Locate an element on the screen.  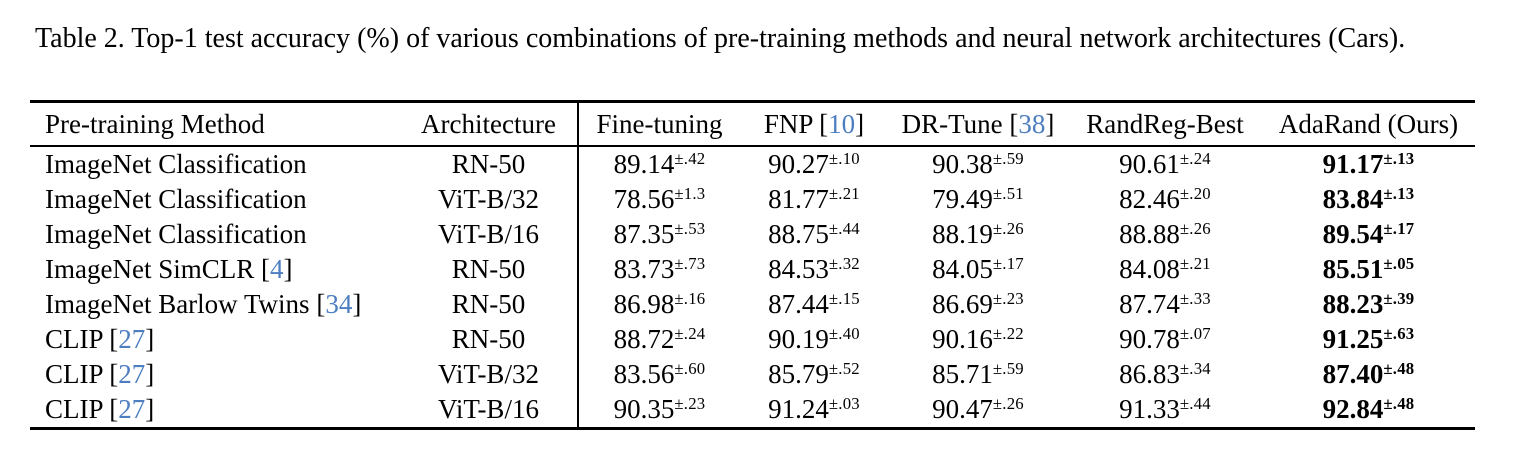
value-cell: 85.51±.05 is located at coordinates (1368, 269).